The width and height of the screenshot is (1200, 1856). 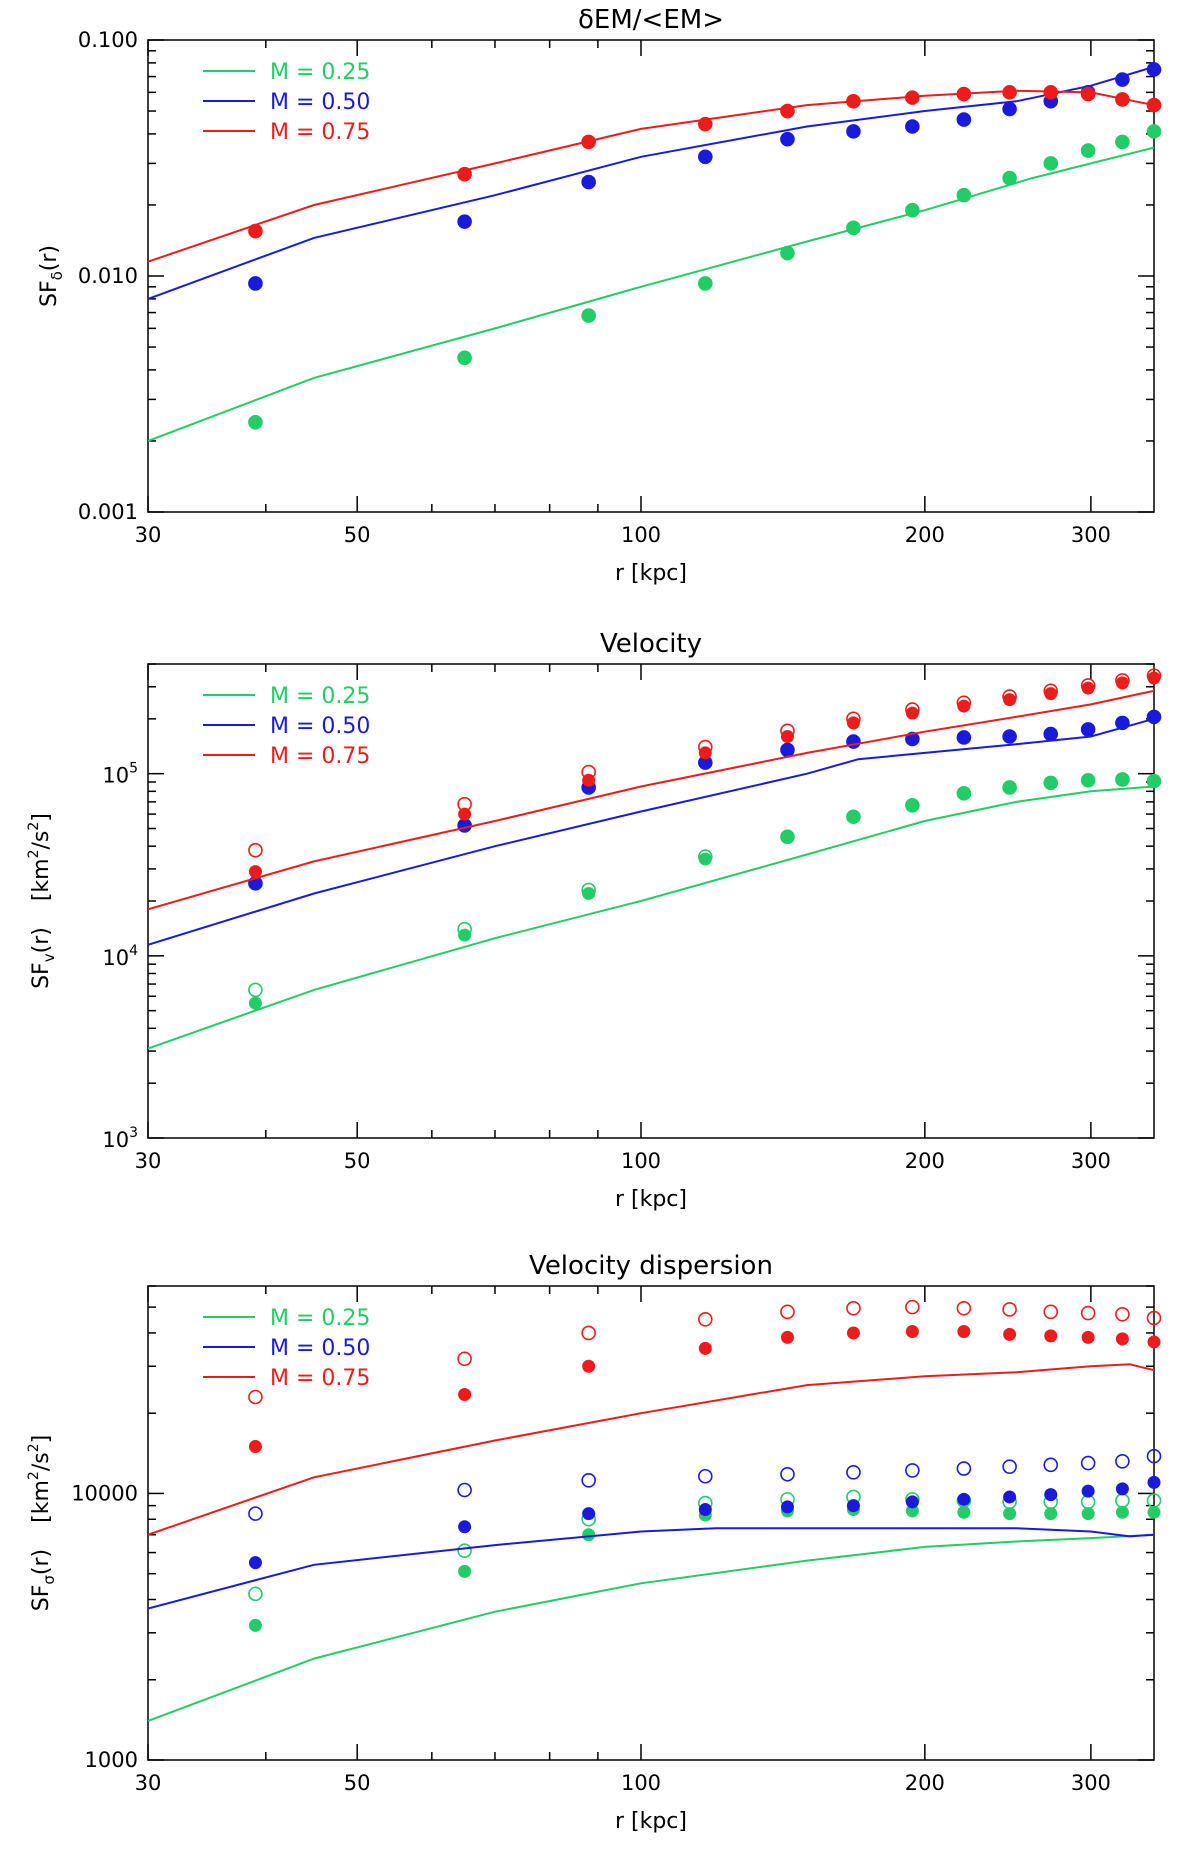 What do you see at coordinates (320, 132) in the screenshot?
I see `legend-label: M = 0.75` at bounding box center [320, 132].